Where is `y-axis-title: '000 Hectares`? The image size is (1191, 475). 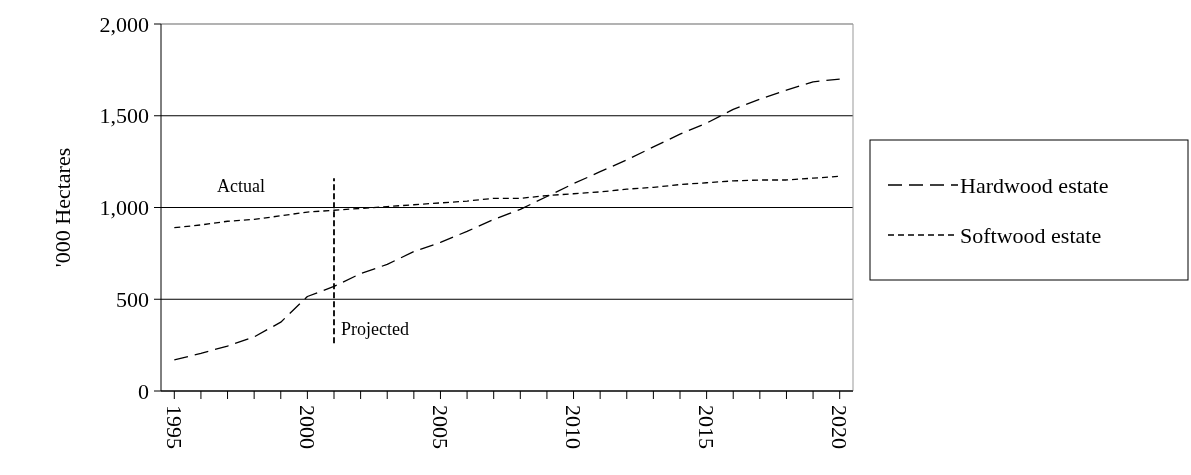
y-axis-title: '000 Hectares is located at coordinates (62, 207).